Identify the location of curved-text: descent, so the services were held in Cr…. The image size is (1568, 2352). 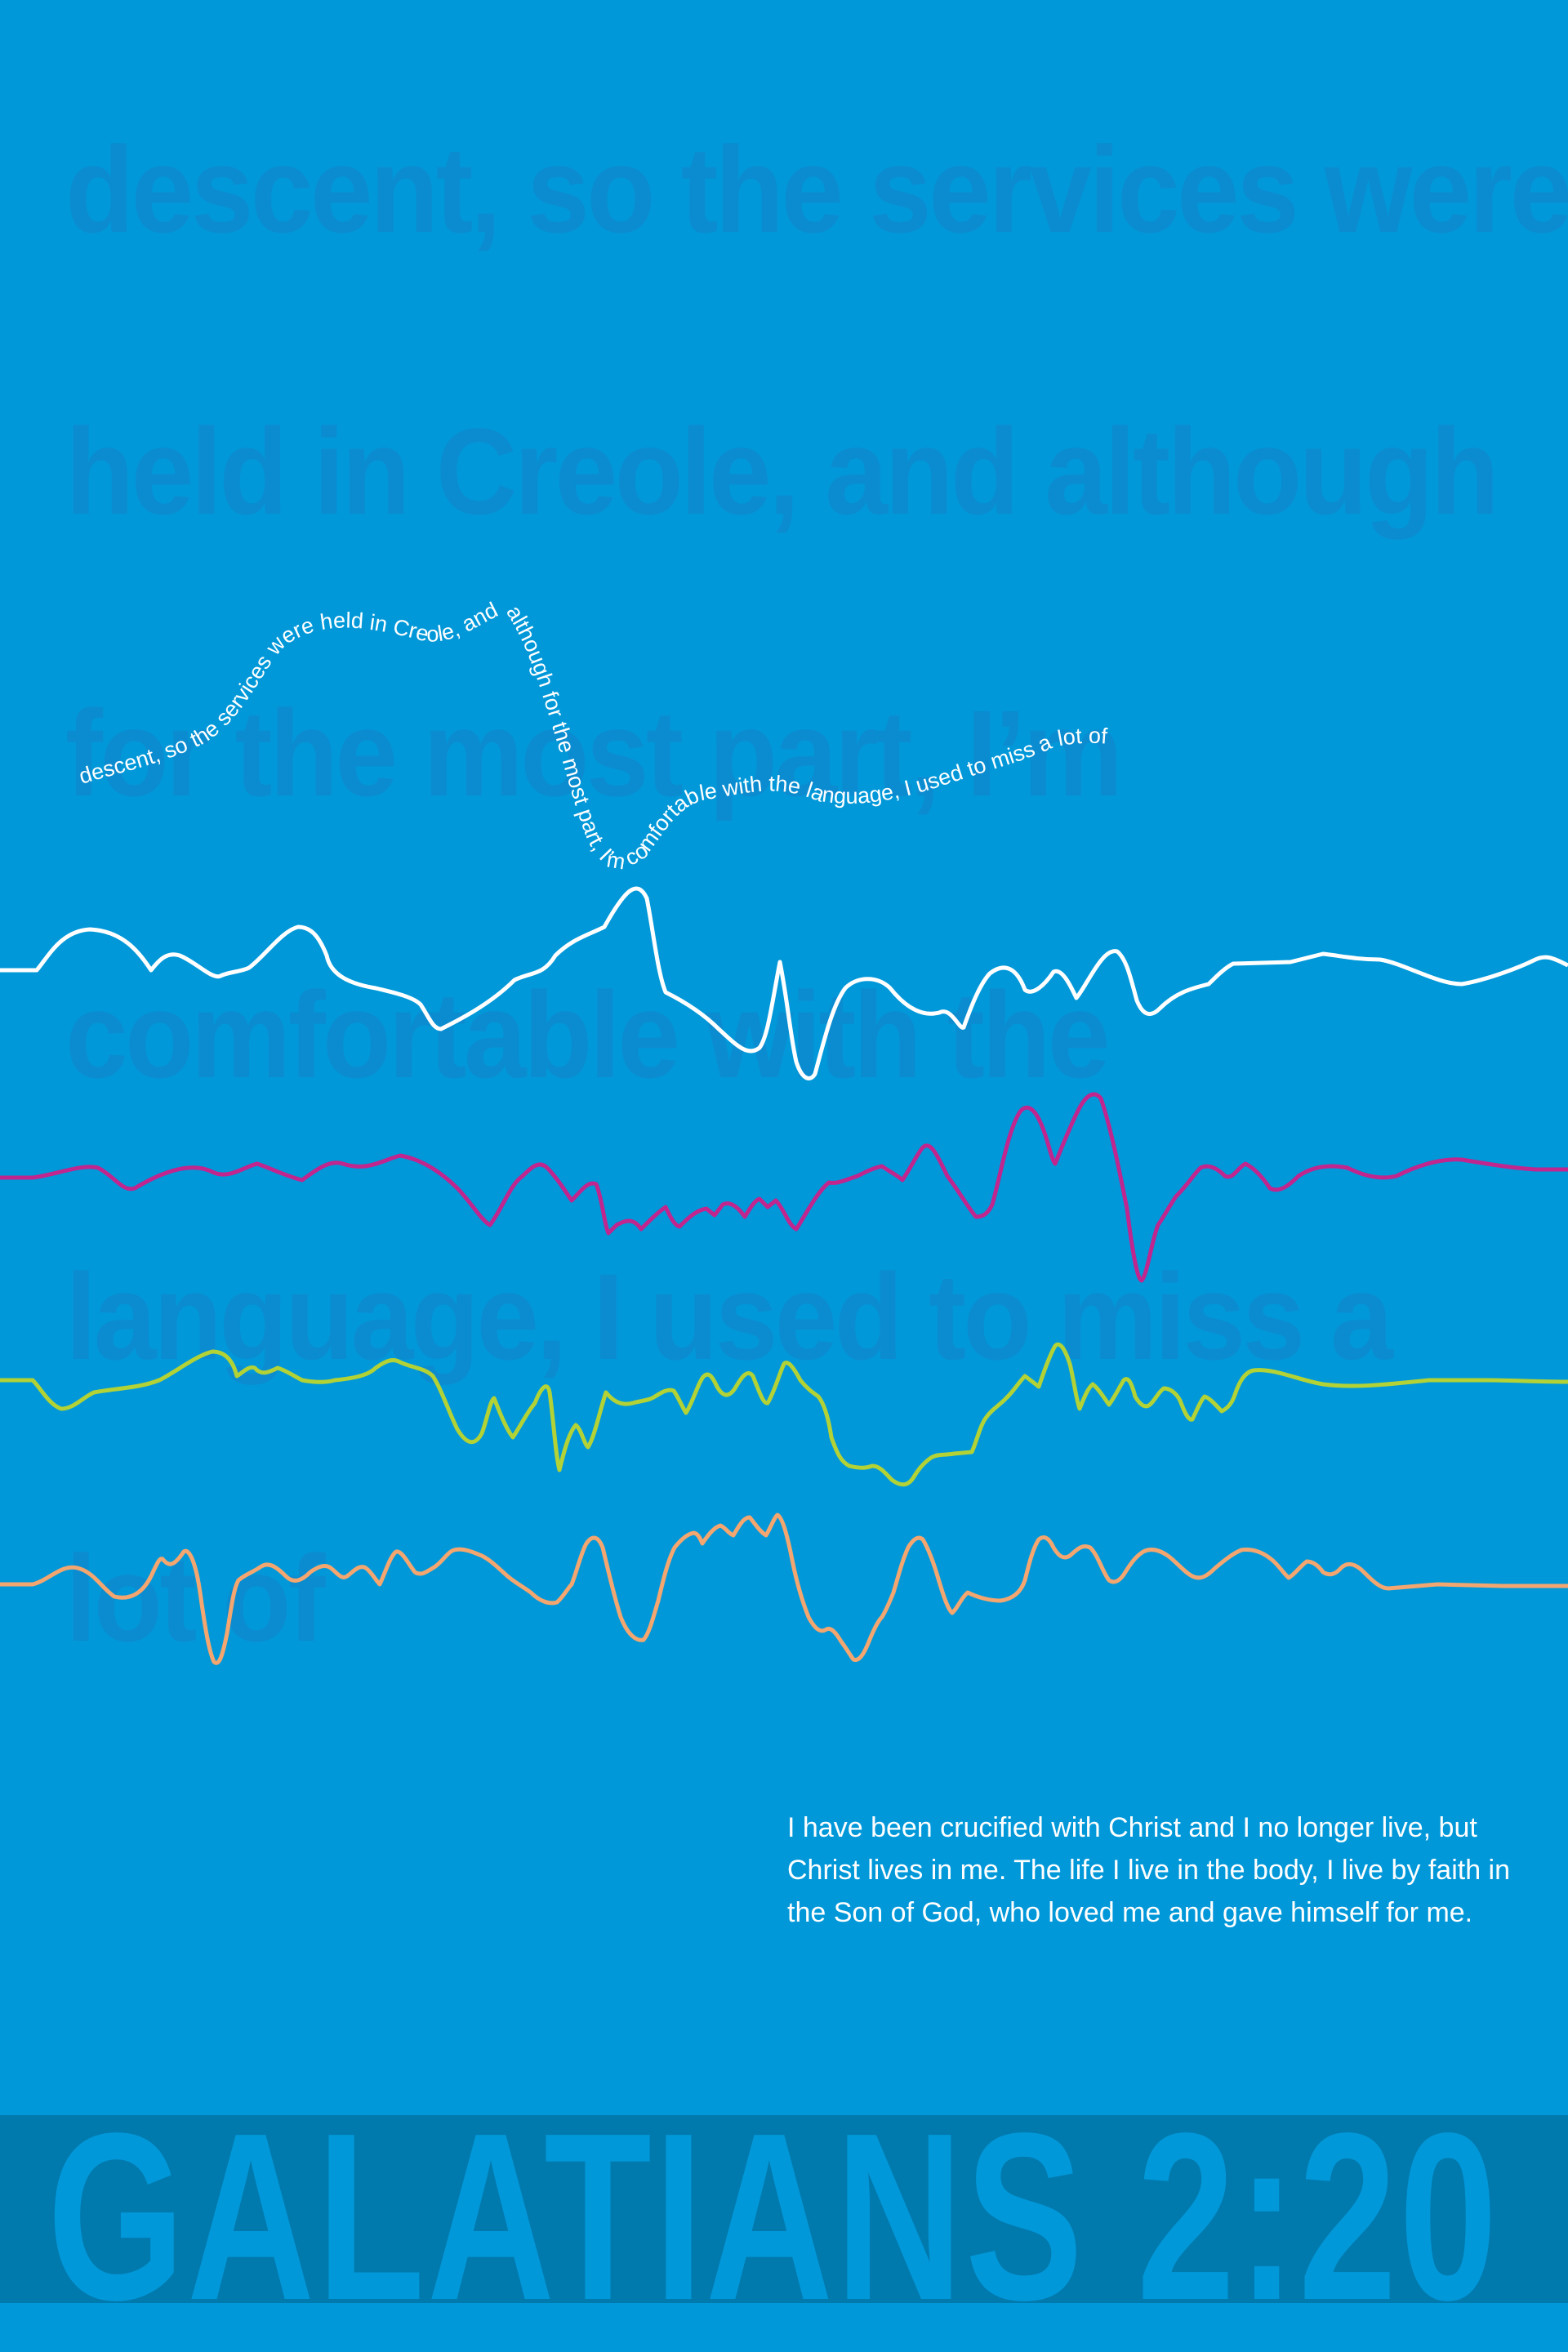
(592, 734).